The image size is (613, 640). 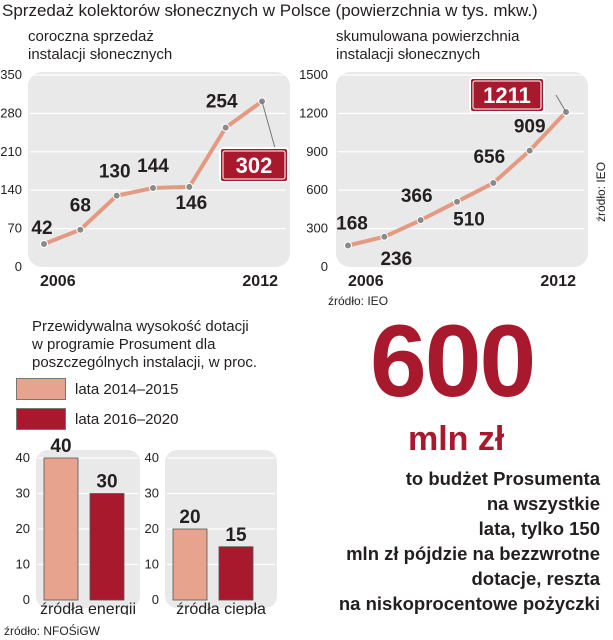 I want to click on chart1-y-tick: 70, so click(x=15, y=228).